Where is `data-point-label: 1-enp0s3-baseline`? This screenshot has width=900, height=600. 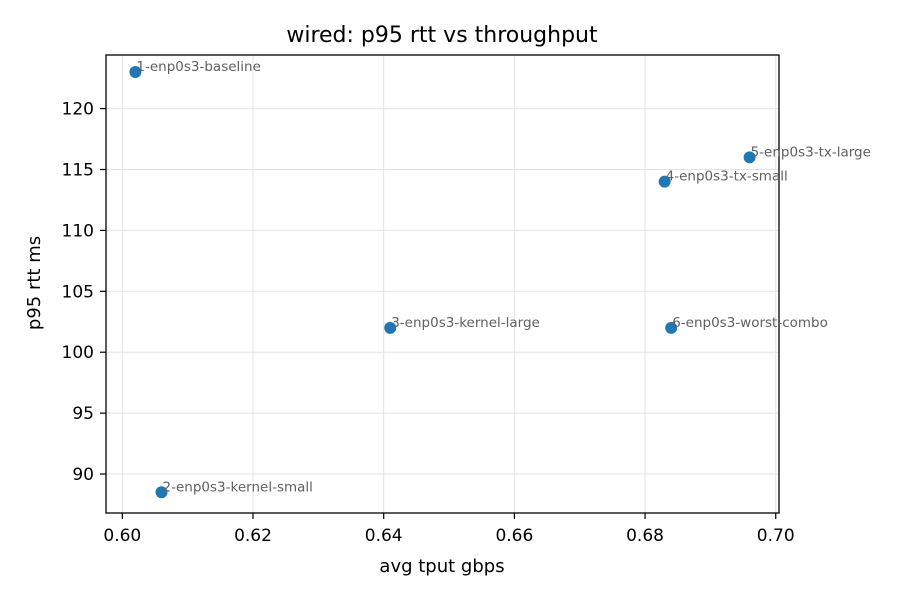 data-point-label: 1-enp0s3-baseline is located at coordinates (198, 67).